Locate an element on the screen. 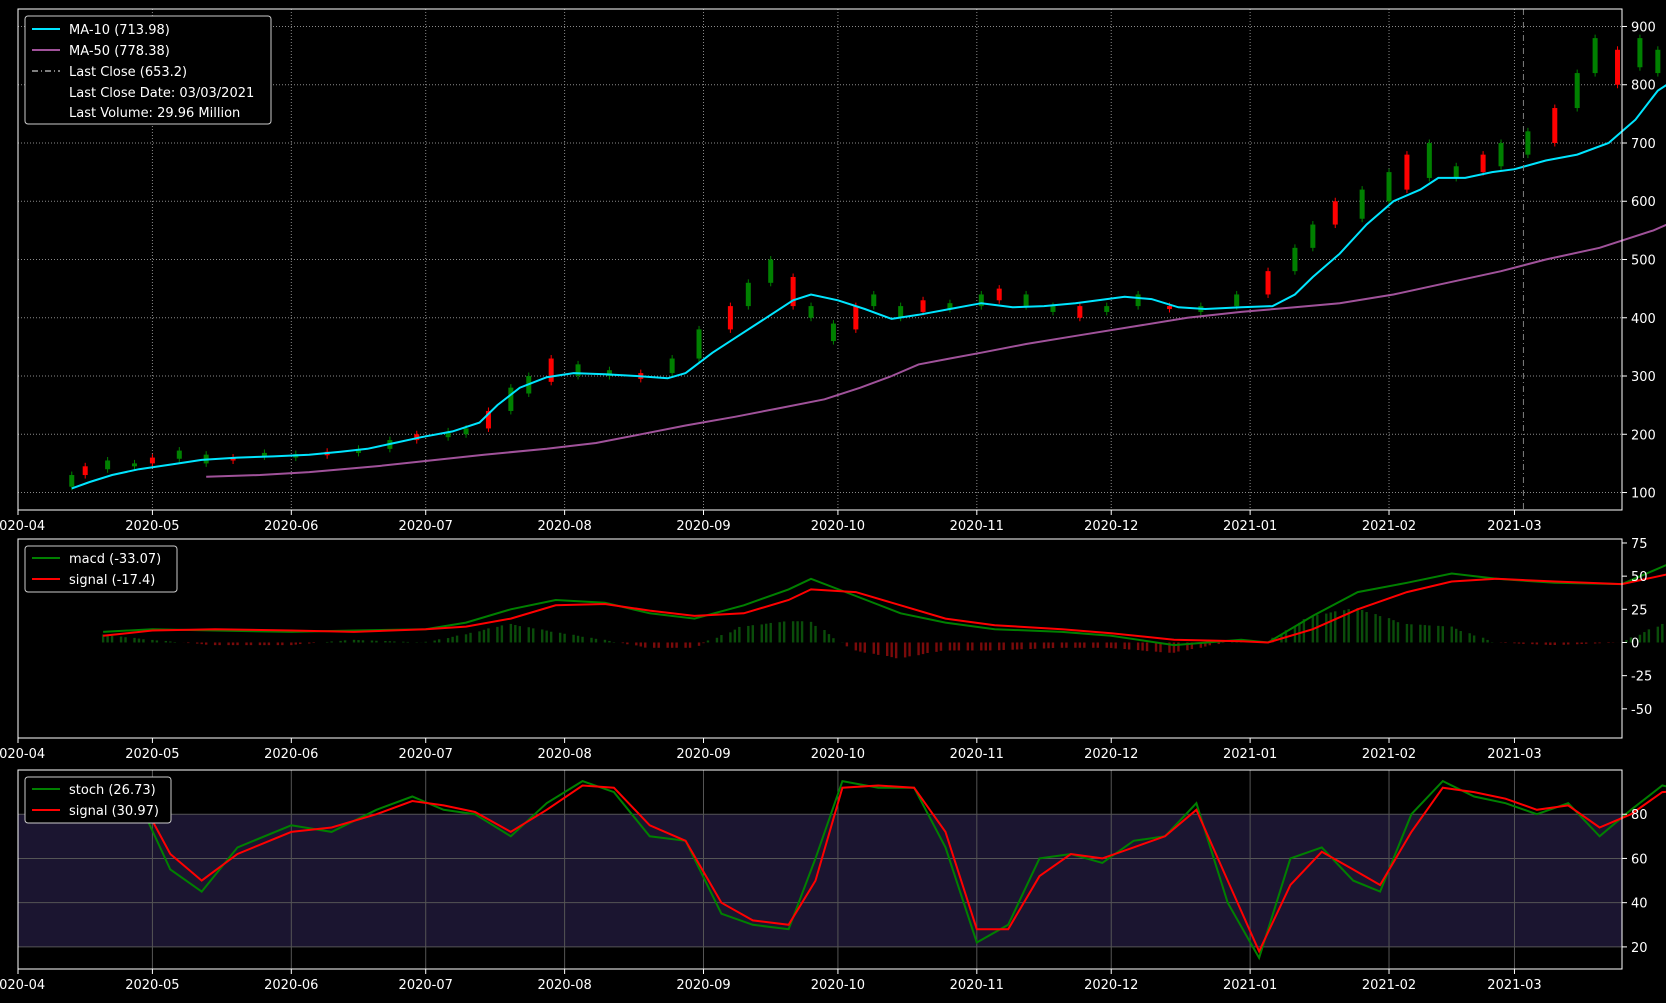  legend-label-last-volume: Last Volume: 29.96 Million is located at coordinates (154, 113).